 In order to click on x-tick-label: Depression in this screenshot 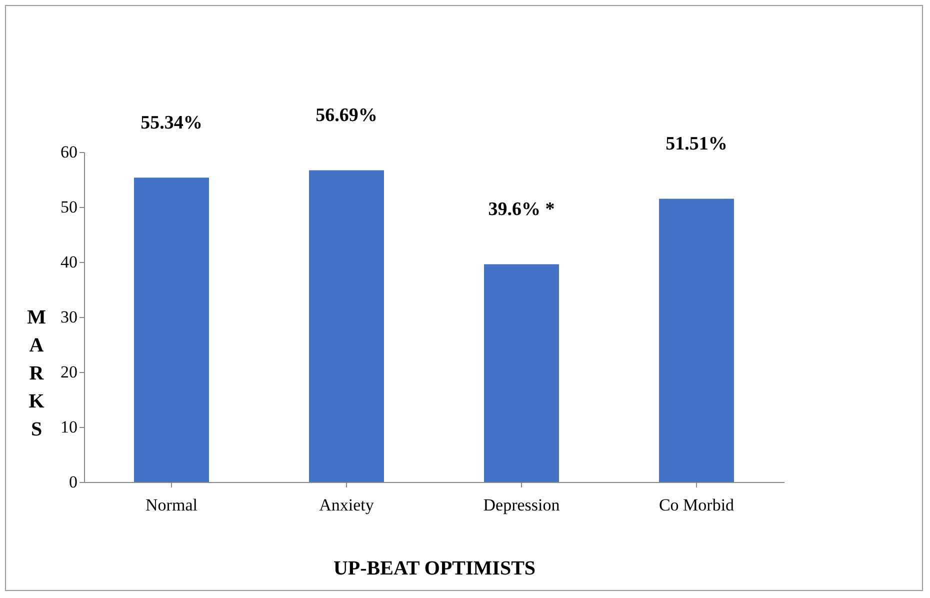, I will do `click(521, 505)`.